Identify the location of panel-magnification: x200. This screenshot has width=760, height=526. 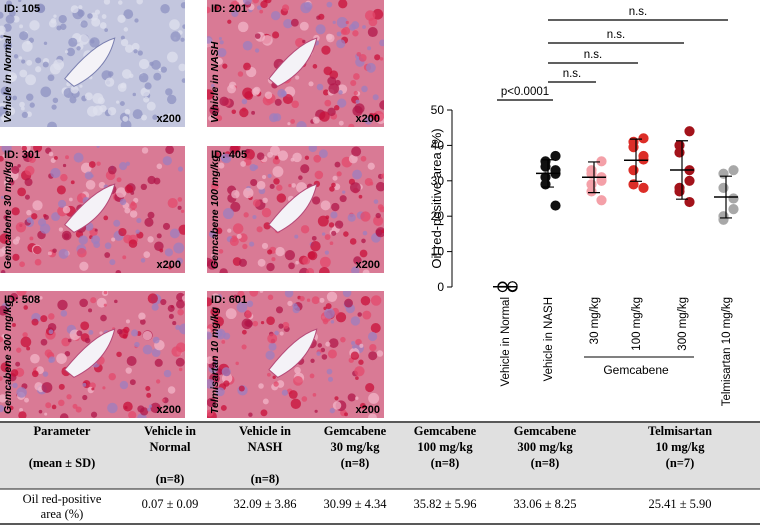
(368, 119).